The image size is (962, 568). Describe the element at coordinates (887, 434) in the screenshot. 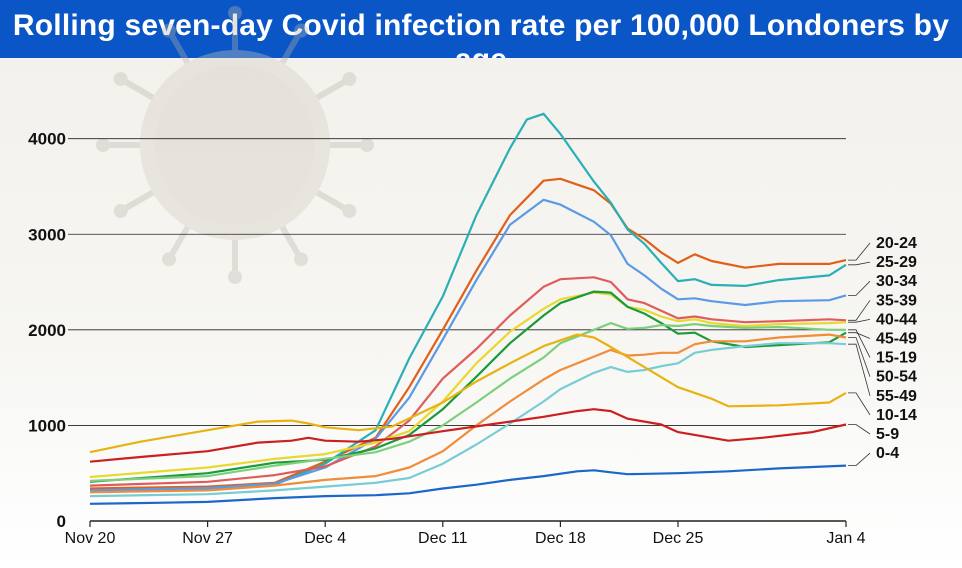

I see `legend-label-5-9: 5-9` at that location.